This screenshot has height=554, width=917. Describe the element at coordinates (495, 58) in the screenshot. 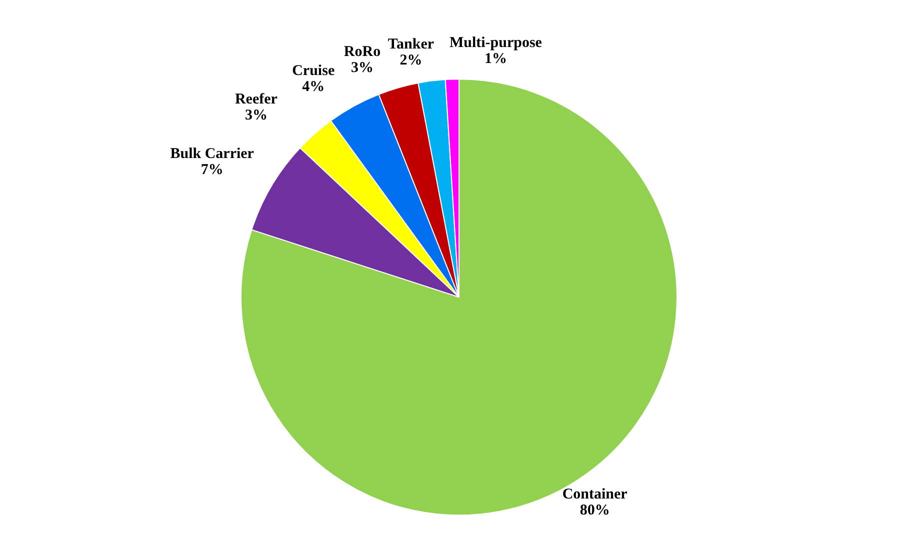

I see `data-label: 1%` at that location.